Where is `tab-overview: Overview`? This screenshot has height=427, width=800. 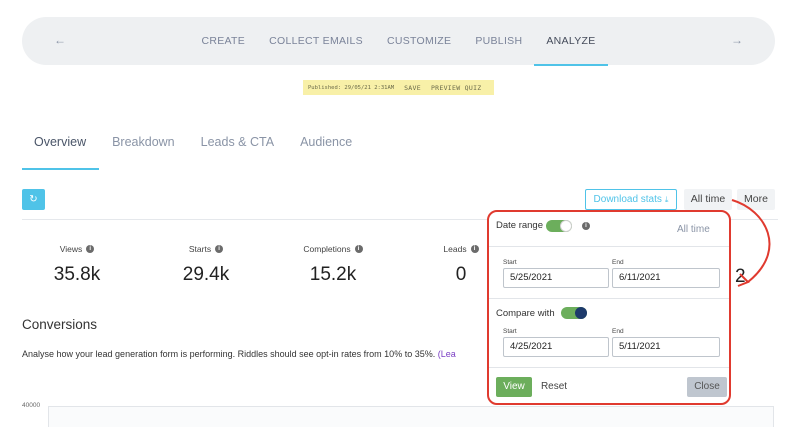 tab-overview: Overview is located at coordinates (61, 150).